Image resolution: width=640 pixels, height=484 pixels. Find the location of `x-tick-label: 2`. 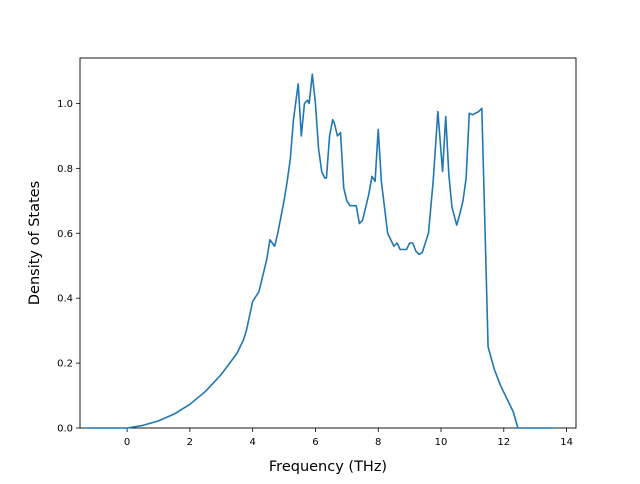

x-tick-label: 2 is located at coordinates (190, 442).